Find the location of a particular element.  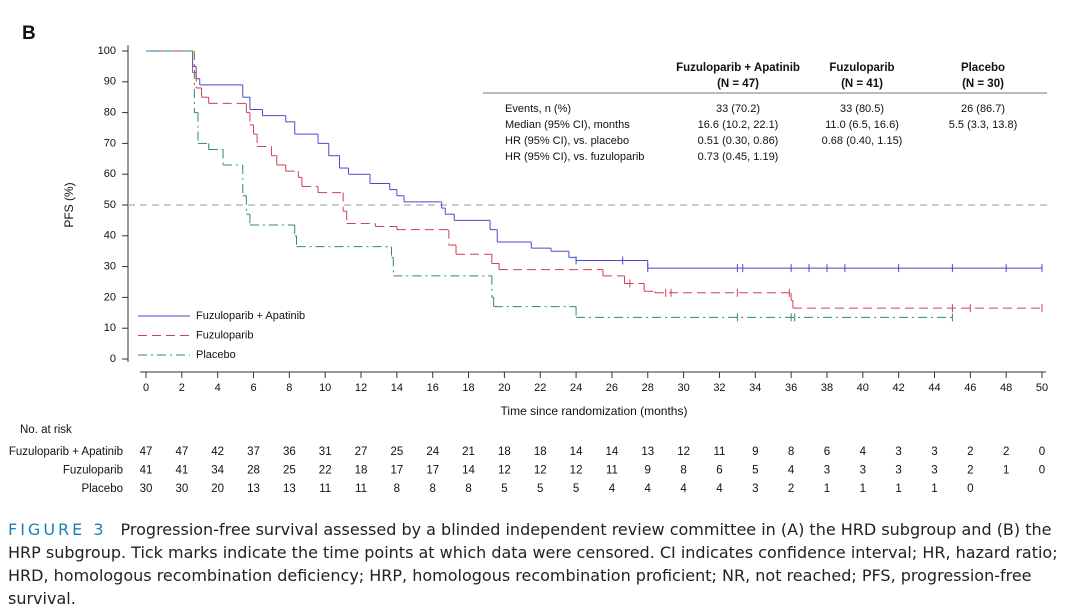

x-tick-label: 32 is located at coordinates (719, 388).